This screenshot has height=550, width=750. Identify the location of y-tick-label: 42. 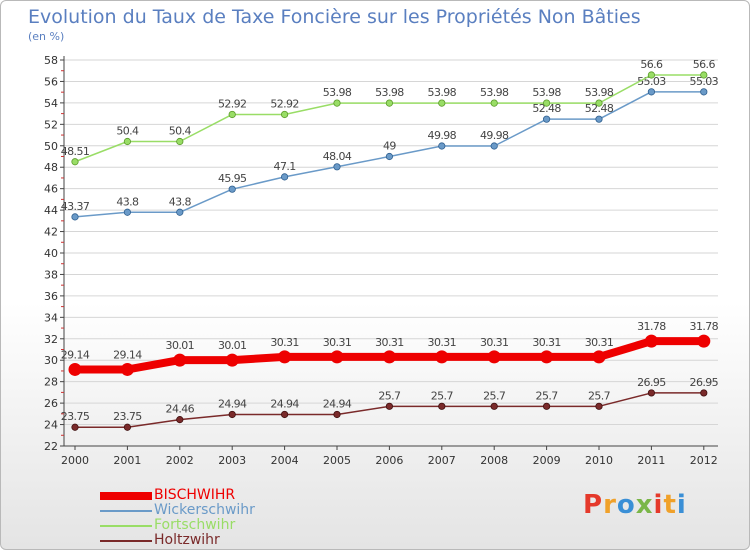
(51, 232).